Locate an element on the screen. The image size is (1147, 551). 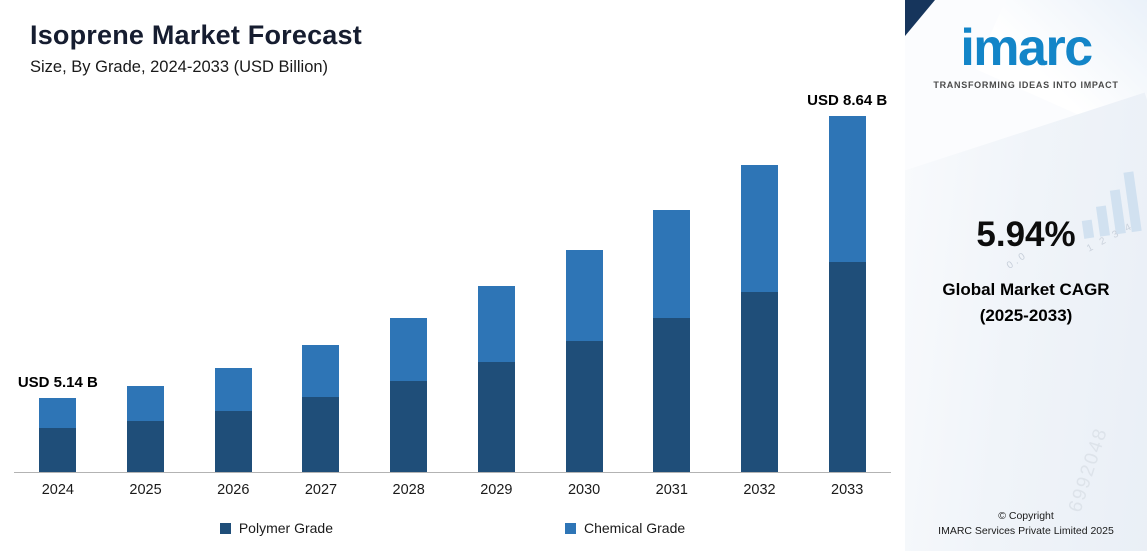
bar-column-2031 is located at coordinates (672, 283).